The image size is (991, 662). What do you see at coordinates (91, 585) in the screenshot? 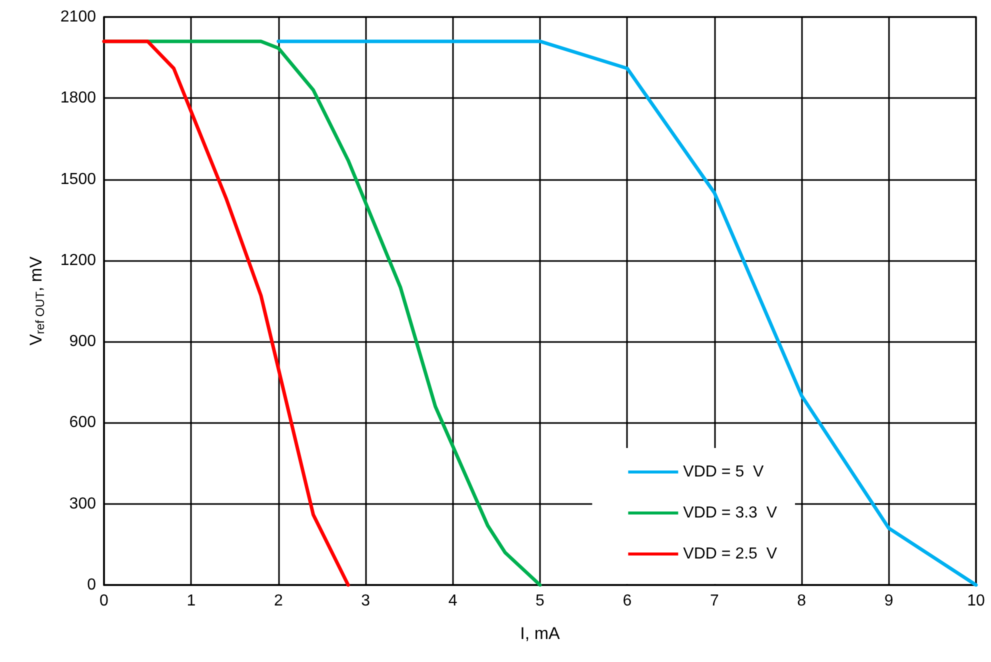
I see `y-tick-label: 0` at bounding box center [91, 585].